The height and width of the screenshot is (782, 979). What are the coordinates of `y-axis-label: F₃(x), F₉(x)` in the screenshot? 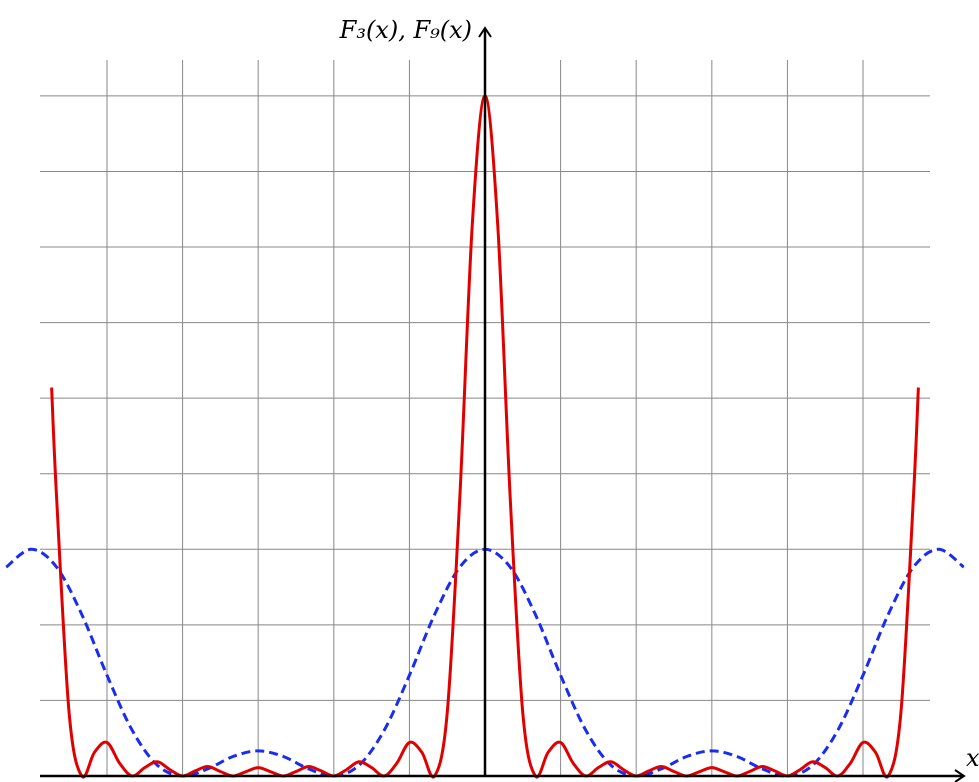 It's located at (405, 30).